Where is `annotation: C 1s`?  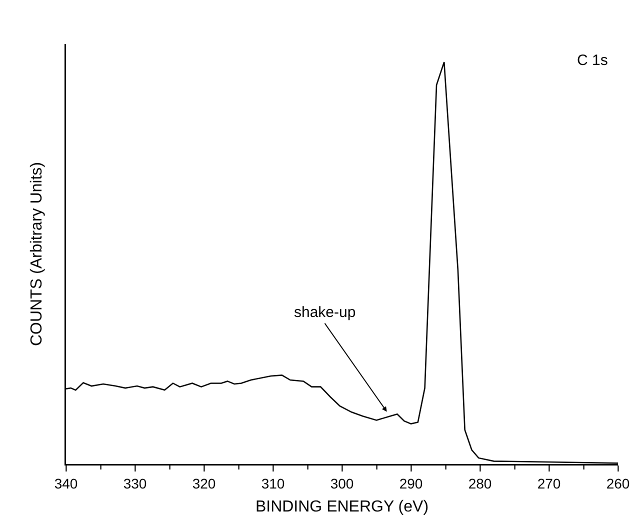 annotation: C 1s is located at coordinates (592, 60).